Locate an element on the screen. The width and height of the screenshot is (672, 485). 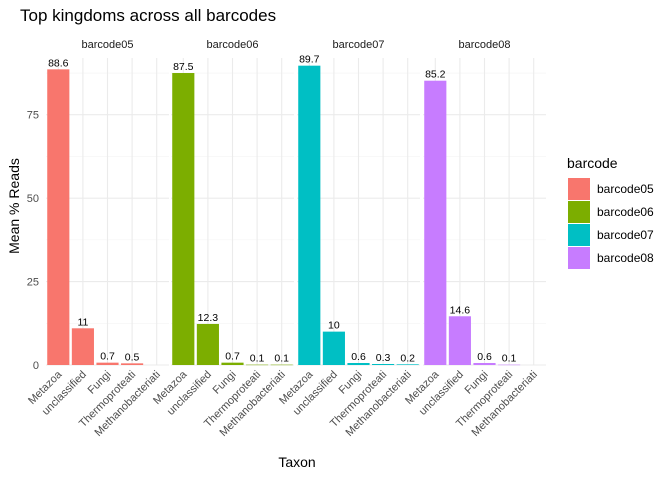
legend-item-barcode06: barcode06 is located at coordinates (611, 212).